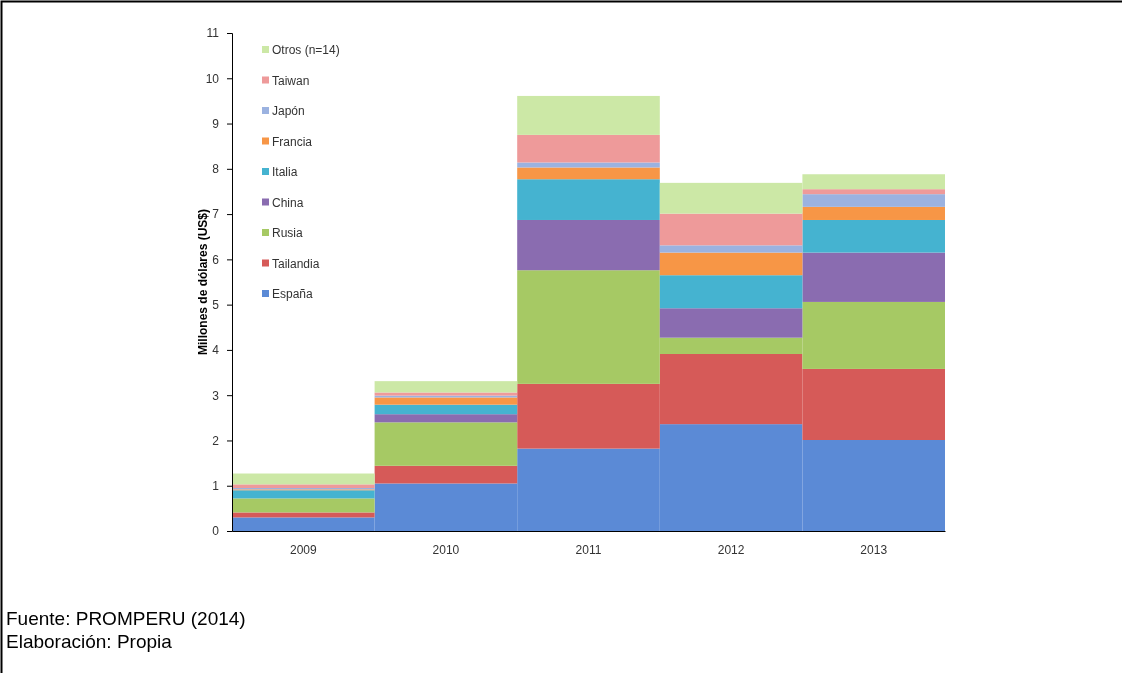  I want to click on legend-label: España, so click(293, 294).